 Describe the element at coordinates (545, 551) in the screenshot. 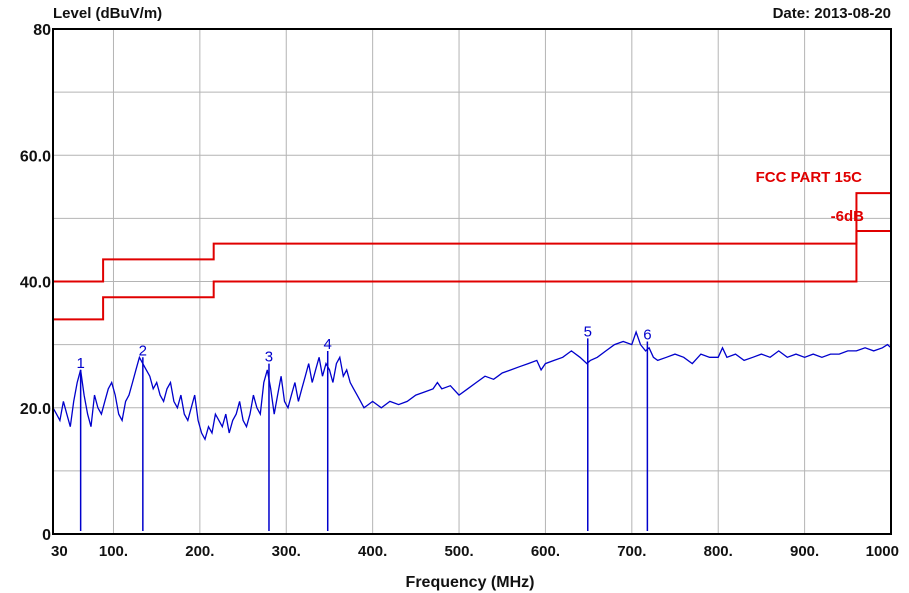

I see `x-tick-label: 600.` at that location.